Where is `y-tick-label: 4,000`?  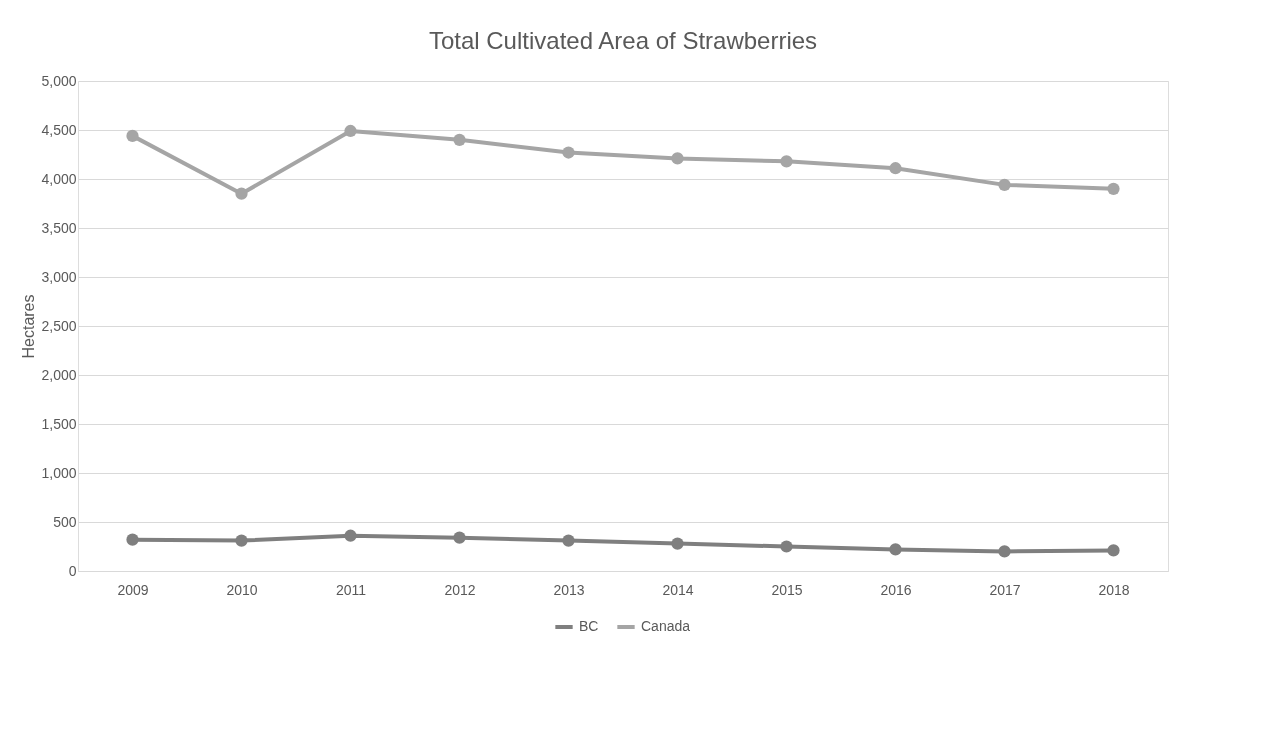
y-tick-label: 4,000 is located at coordinates (59, 178).